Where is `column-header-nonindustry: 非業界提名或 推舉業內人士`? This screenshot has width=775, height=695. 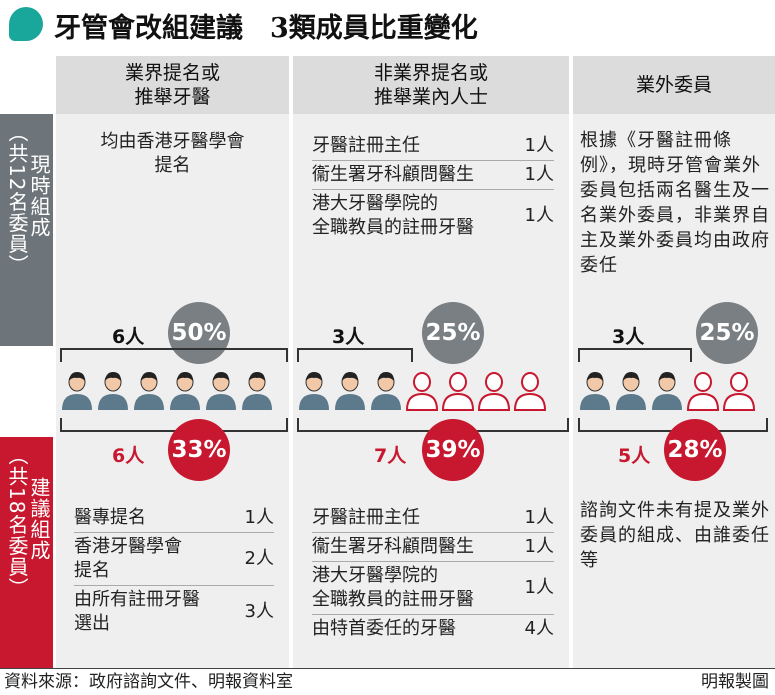 column-header-nonindustry: 非業界提名或 推舉業內人士 is located at coordinates (431, 85).